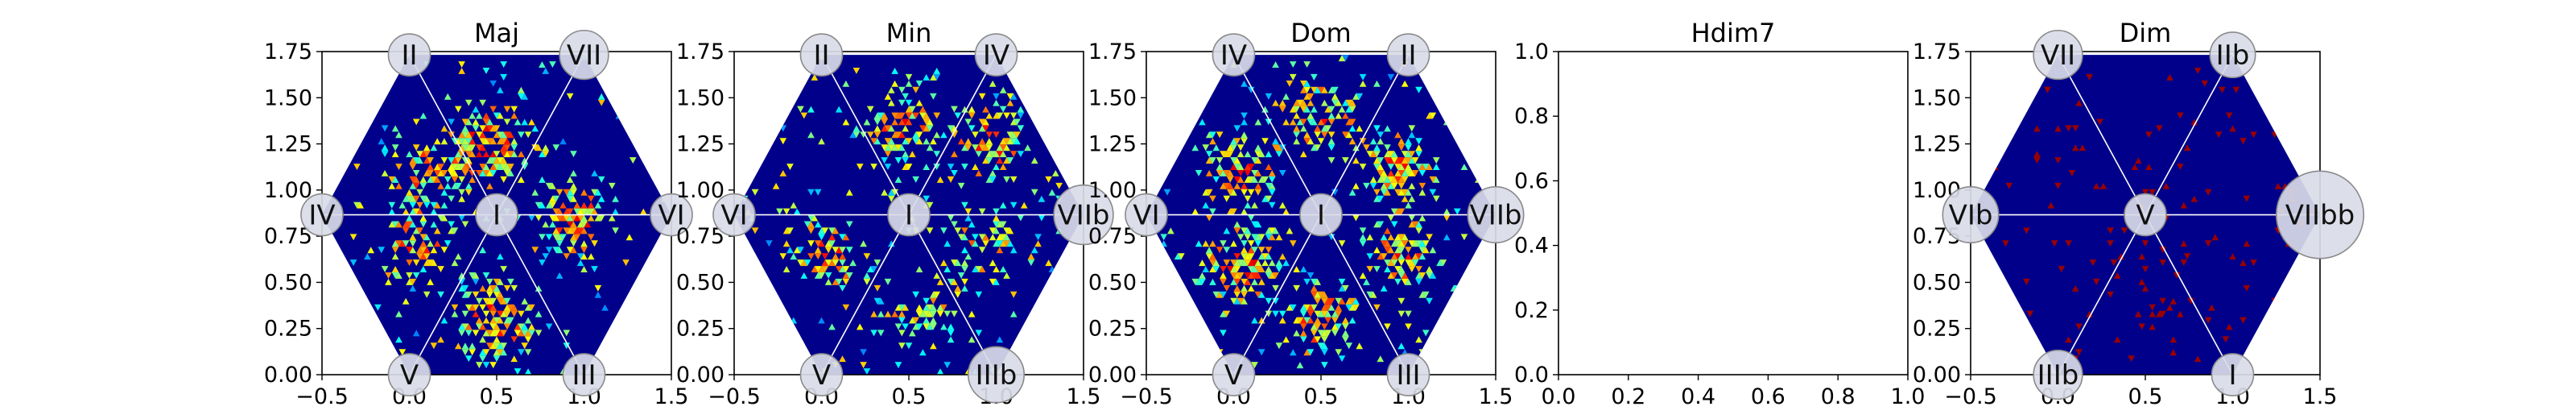  Describe the element at coordinates (2146, 33) in the screenshot. I see `subplot-title: Dim` at that location.